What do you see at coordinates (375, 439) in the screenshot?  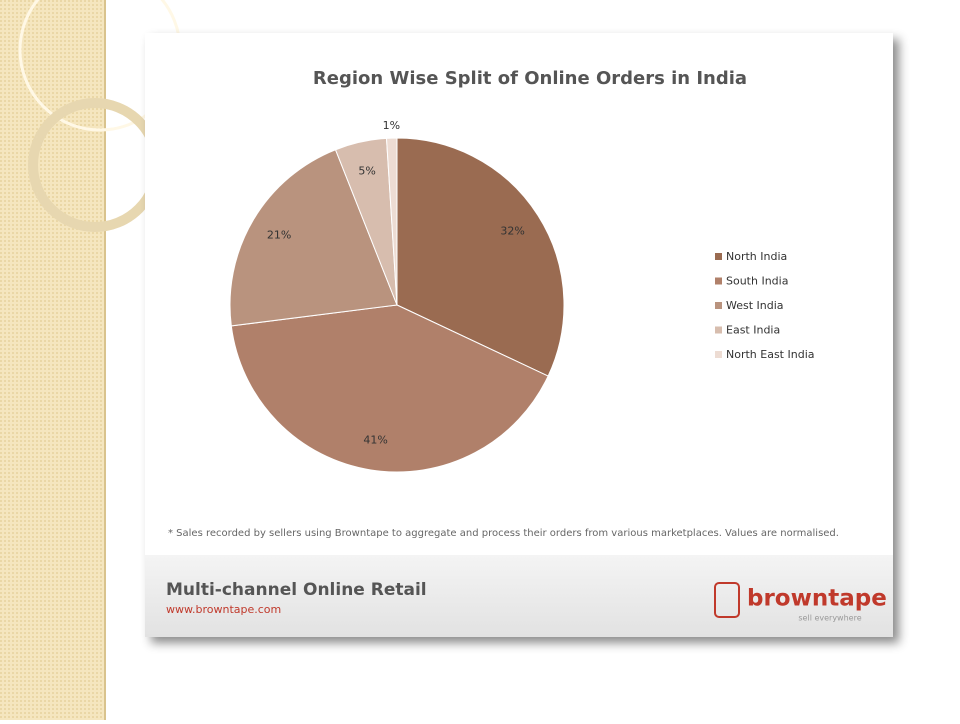 I see `data-label: 41%` at bounding box center [375, 439].